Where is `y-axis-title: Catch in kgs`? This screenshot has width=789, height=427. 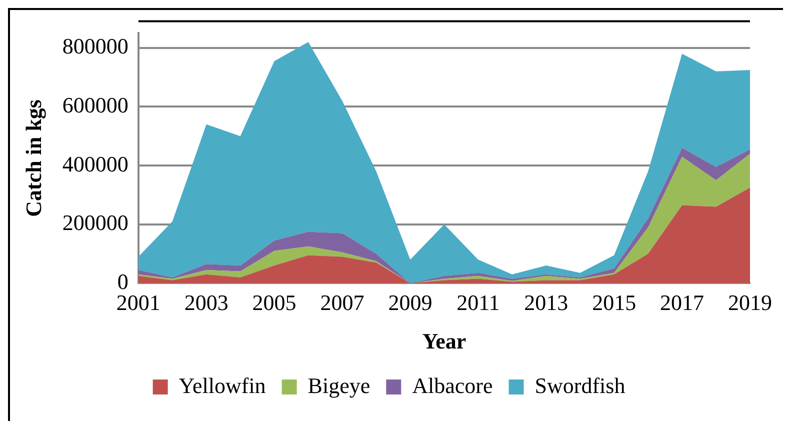
y-axis-title: Catch in kgs is located at coordinates (33, 158).